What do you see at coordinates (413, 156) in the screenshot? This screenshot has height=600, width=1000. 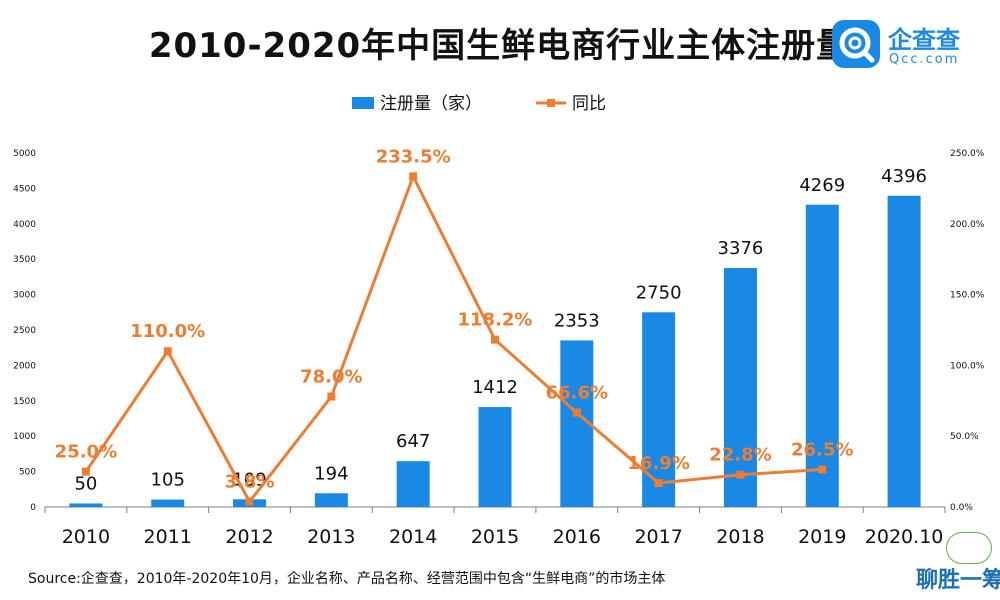 I see `line-value-label: 233.5%` at bounding box center [413, 156].